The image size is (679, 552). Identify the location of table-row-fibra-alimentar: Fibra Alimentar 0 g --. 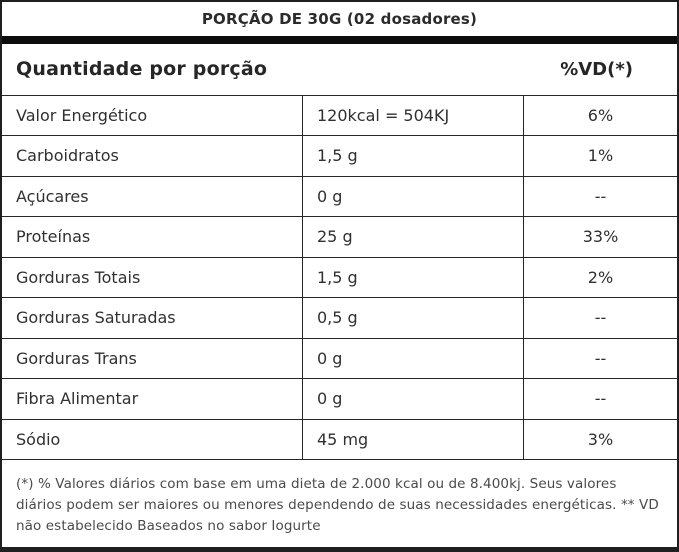
(339, 399).